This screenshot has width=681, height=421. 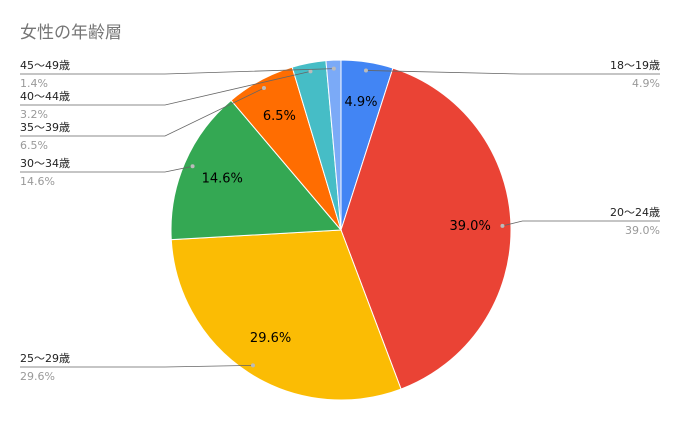 What do you see at coordinates (45, 65) in the screenshot?
I see `legend-label: 45〜49歳` at bounding box center [45, 65].